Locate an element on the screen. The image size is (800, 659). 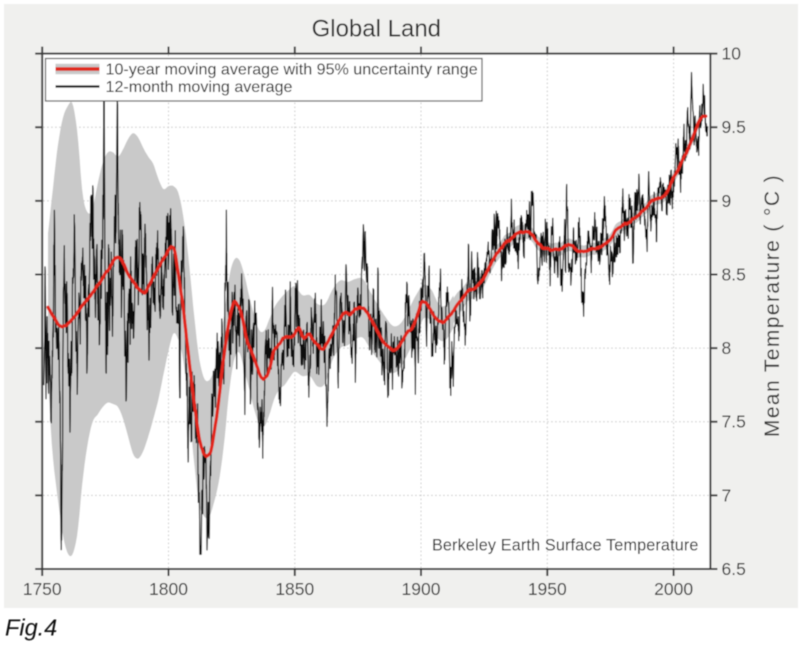
svg-text: 12-month moving average is located at coordinates (199, 87).